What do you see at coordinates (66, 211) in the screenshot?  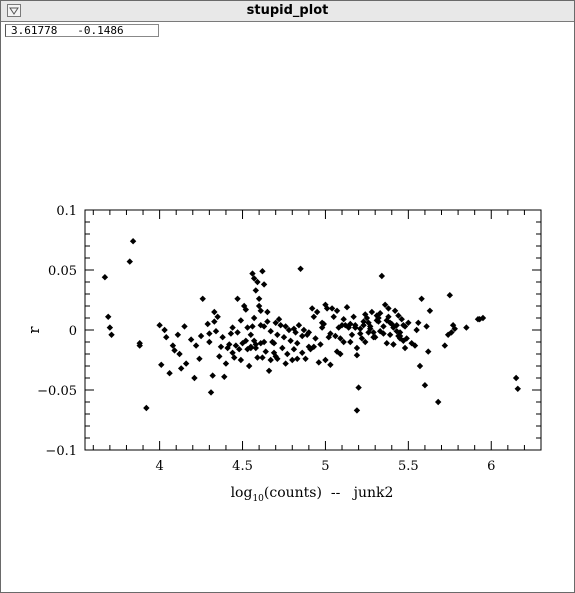 I see `y-tick-label: 0.1` at bounding box center [66, 211].